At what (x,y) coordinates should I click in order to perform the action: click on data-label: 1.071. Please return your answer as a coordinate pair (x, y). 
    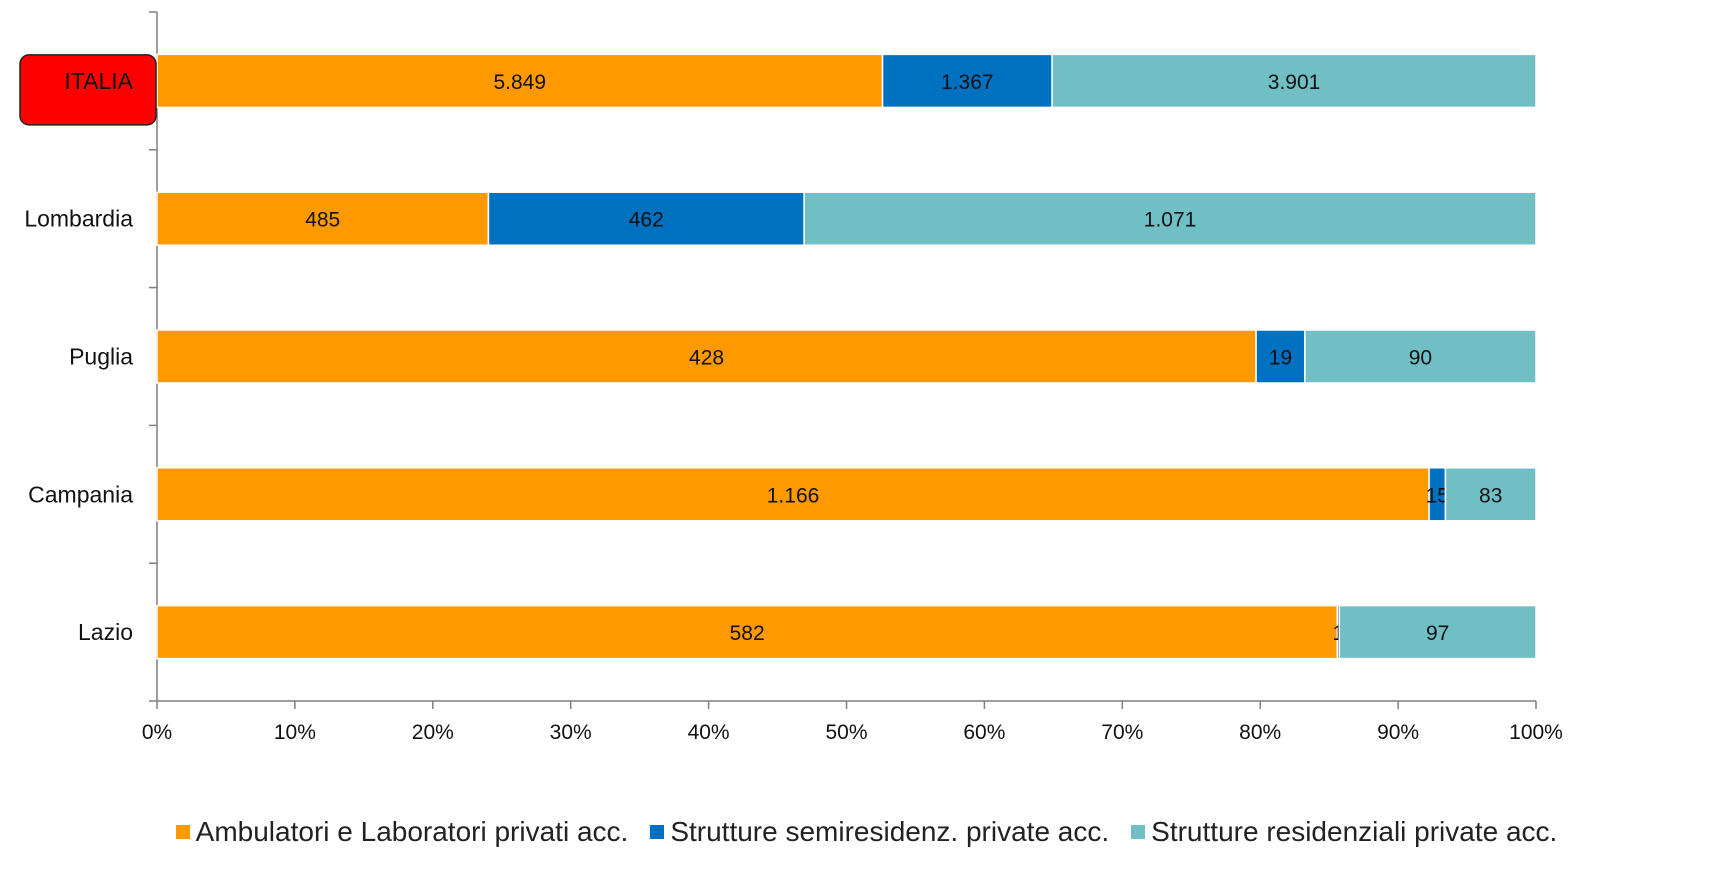
    Looking at the image, I should click on (1170, 220).